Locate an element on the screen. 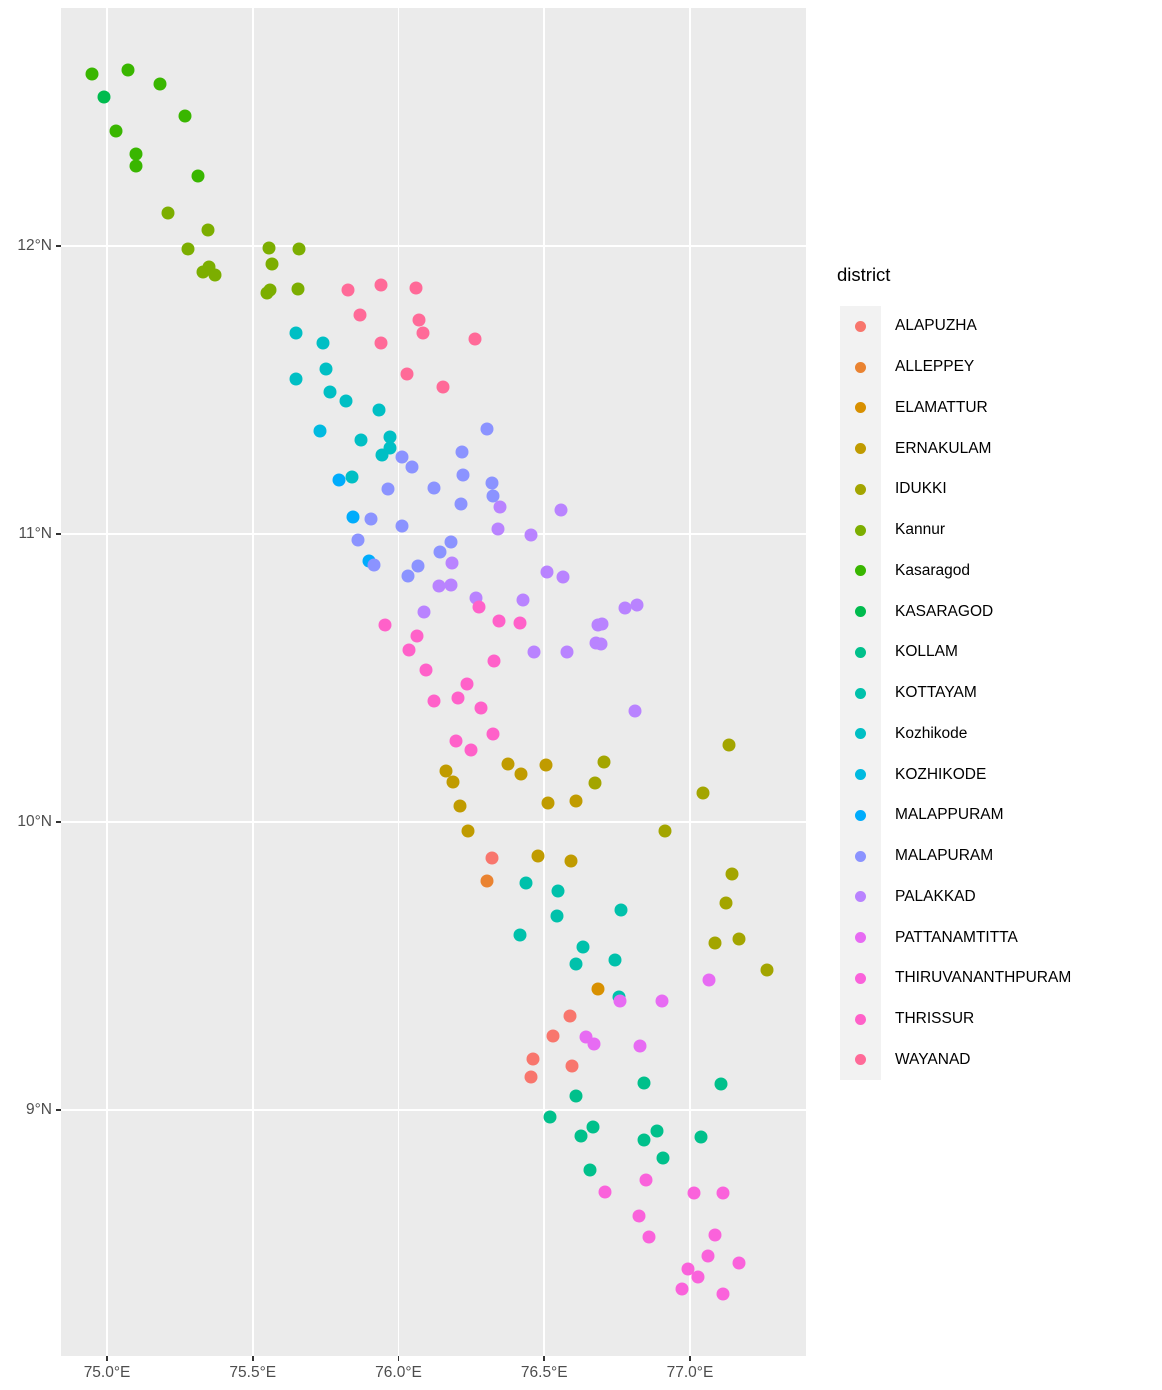  x-tick-label: 77.0°E is located at coordinates (690, 1372).